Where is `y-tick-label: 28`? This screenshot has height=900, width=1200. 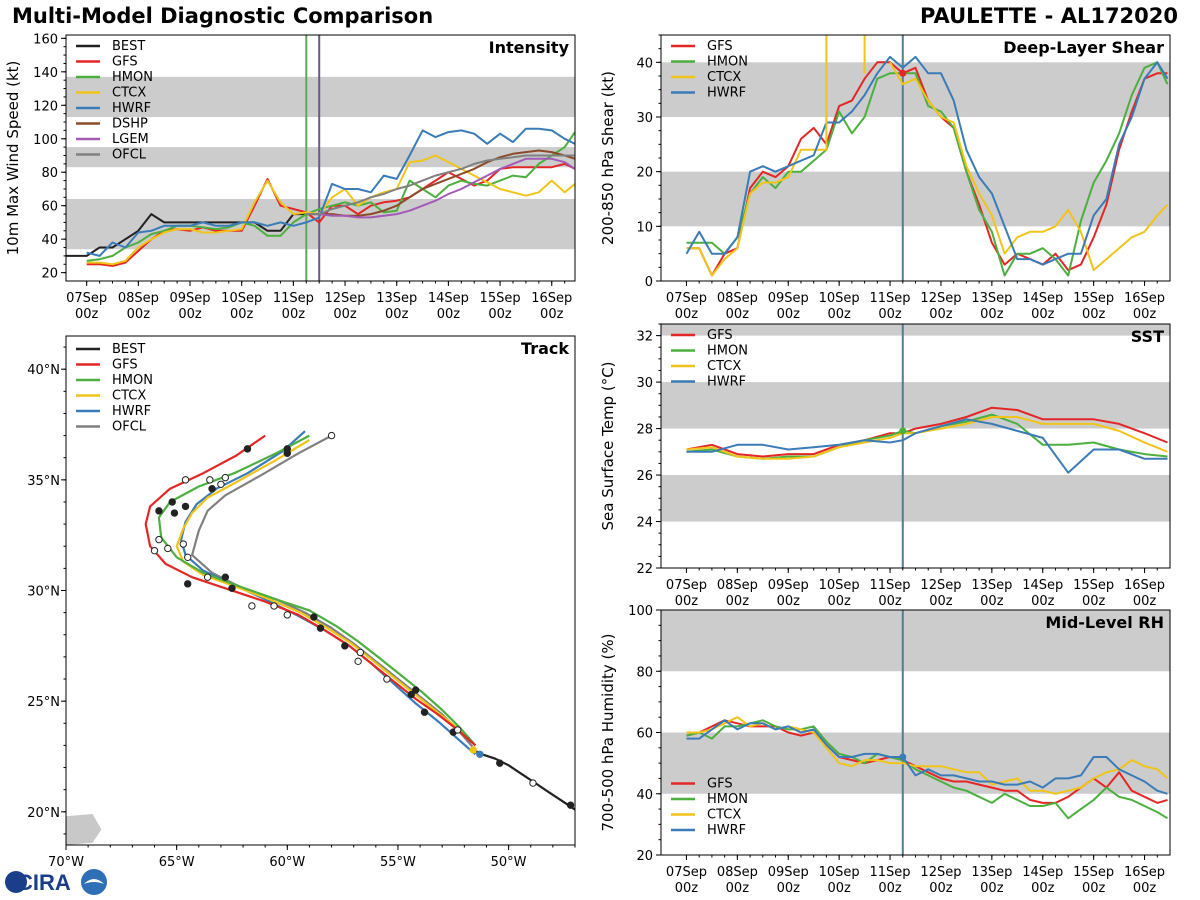
y-tick-label: 28 is located at coordinates (644, 430).